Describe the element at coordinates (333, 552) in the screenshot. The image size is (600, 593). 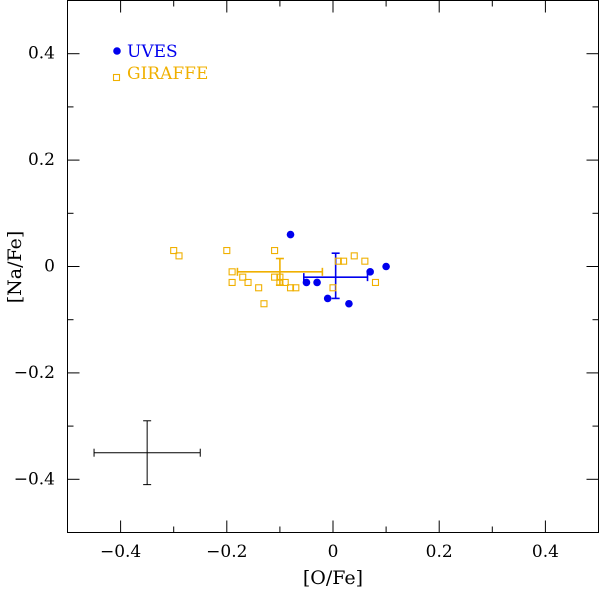
I see `x-tick-label: 0` at that location.